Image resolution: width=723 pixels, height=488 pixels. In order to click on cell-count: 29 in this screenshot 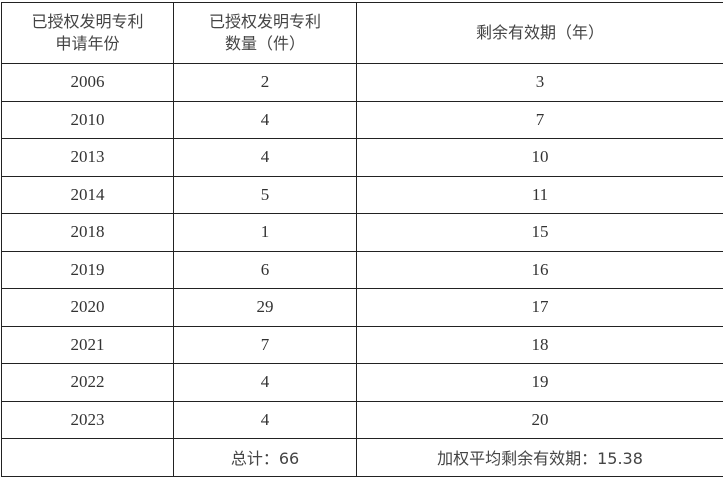, I will do `click(265, 308)`.